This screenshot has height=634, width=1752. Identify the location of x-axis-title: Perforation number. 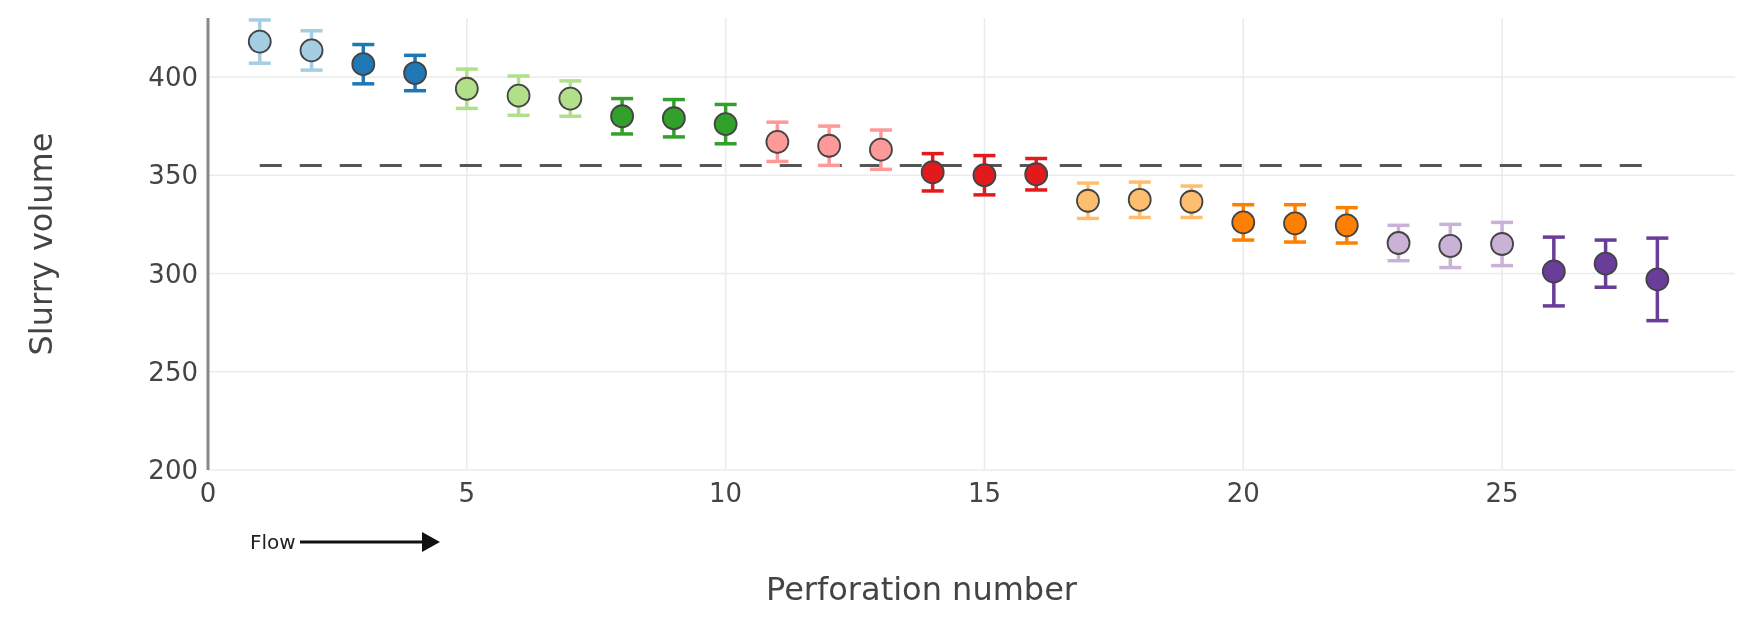
(922, 589).